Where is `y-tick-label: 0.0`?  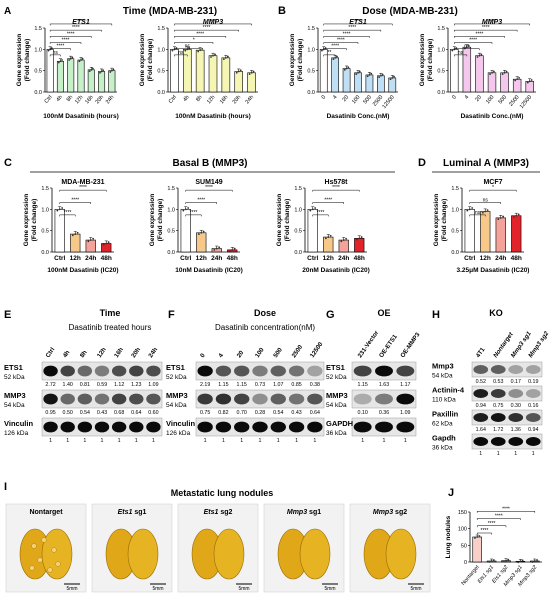
y-tick-label: 0.0 is located at coordinates (45, 253).